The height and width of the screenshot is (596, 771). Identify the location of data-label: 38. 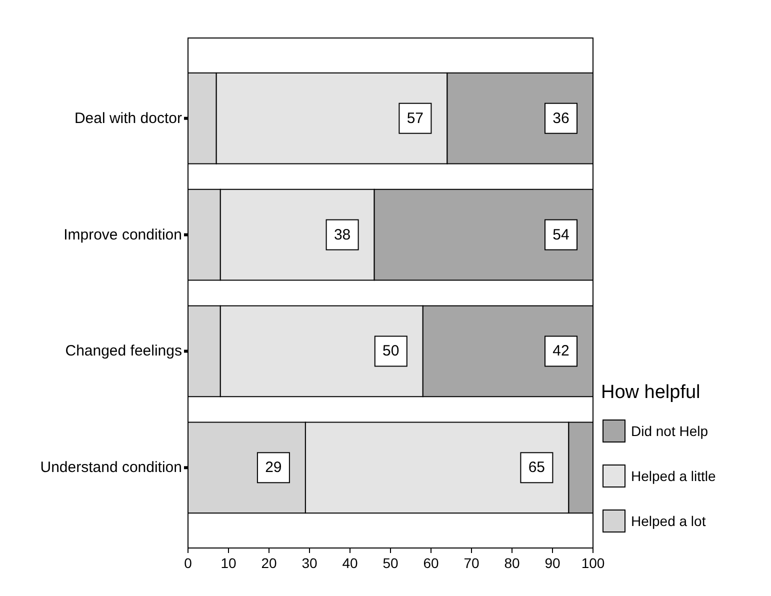
(342, 235).